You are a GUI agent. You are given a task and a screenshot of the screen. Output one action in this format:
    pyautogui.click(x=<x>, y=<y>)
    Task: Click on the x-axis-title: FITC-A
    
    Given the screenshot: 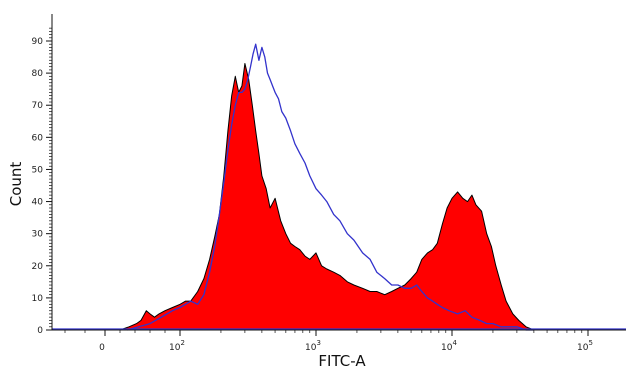 What is the action you would take?
    pyautogui.click(x=342, y=361)
    